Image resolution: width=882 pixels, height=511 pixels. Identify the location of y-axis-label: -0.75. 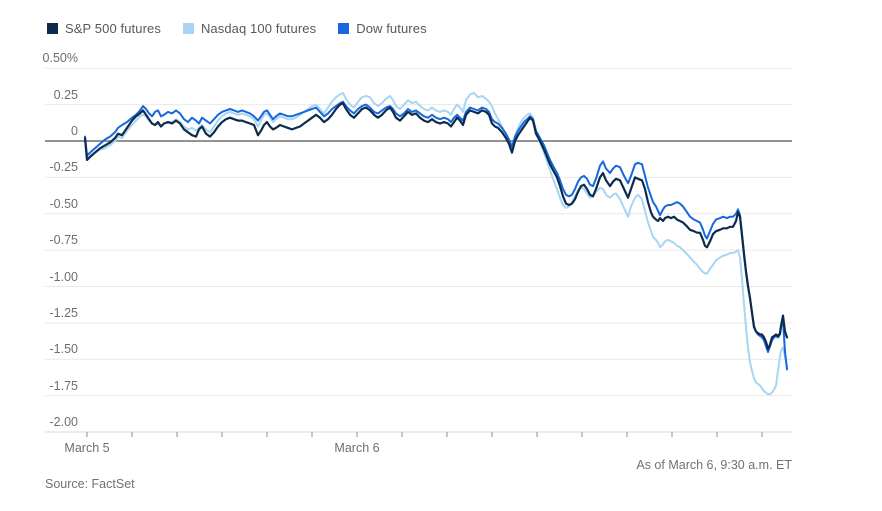
(64, 240).